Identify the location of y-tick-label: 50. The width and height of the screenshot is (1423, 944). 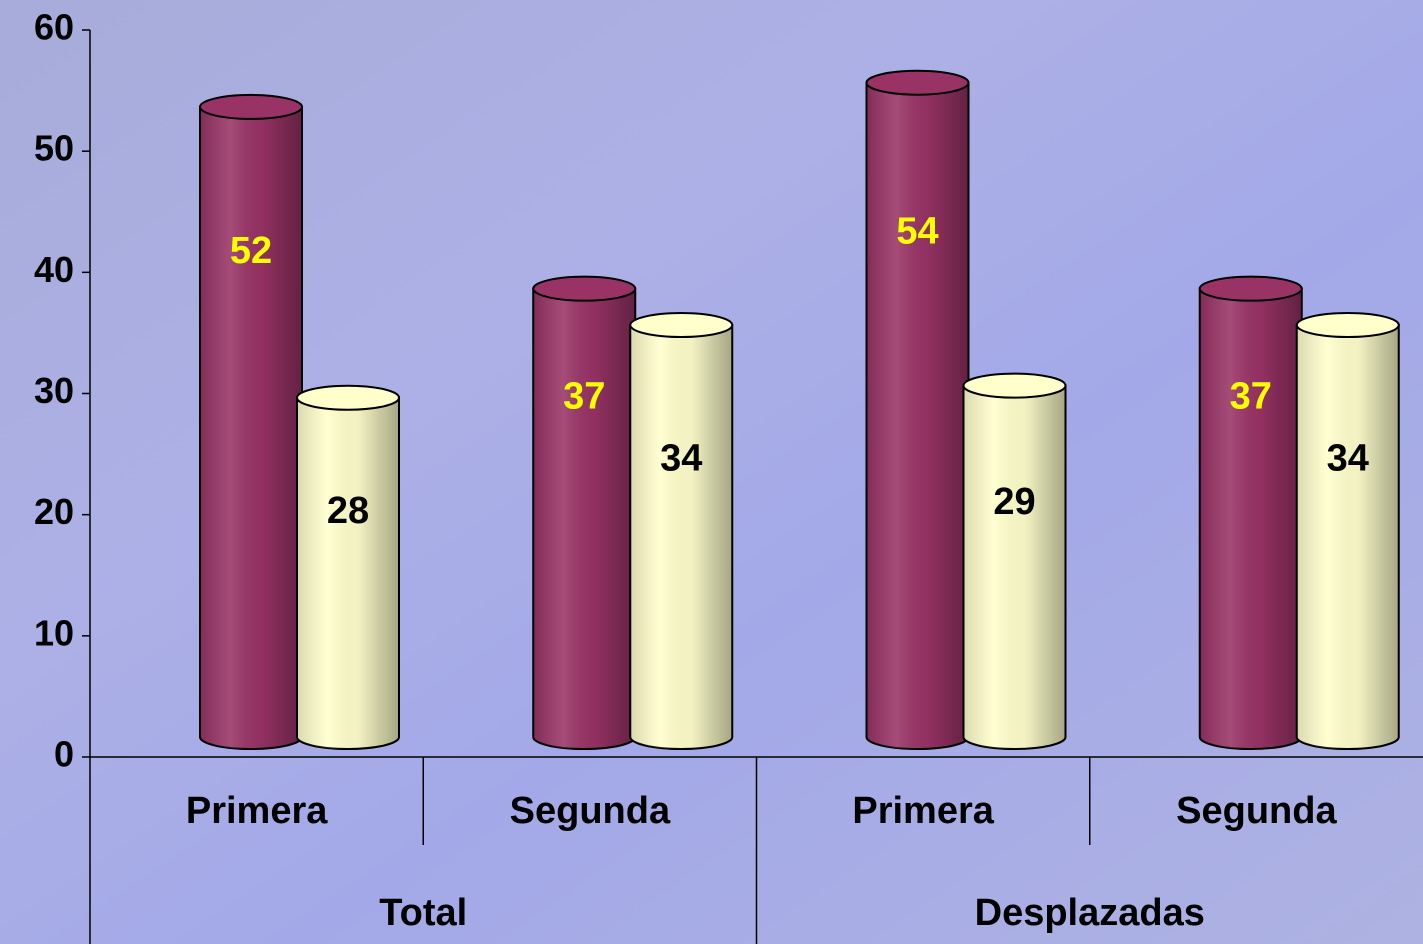
(54, 148).